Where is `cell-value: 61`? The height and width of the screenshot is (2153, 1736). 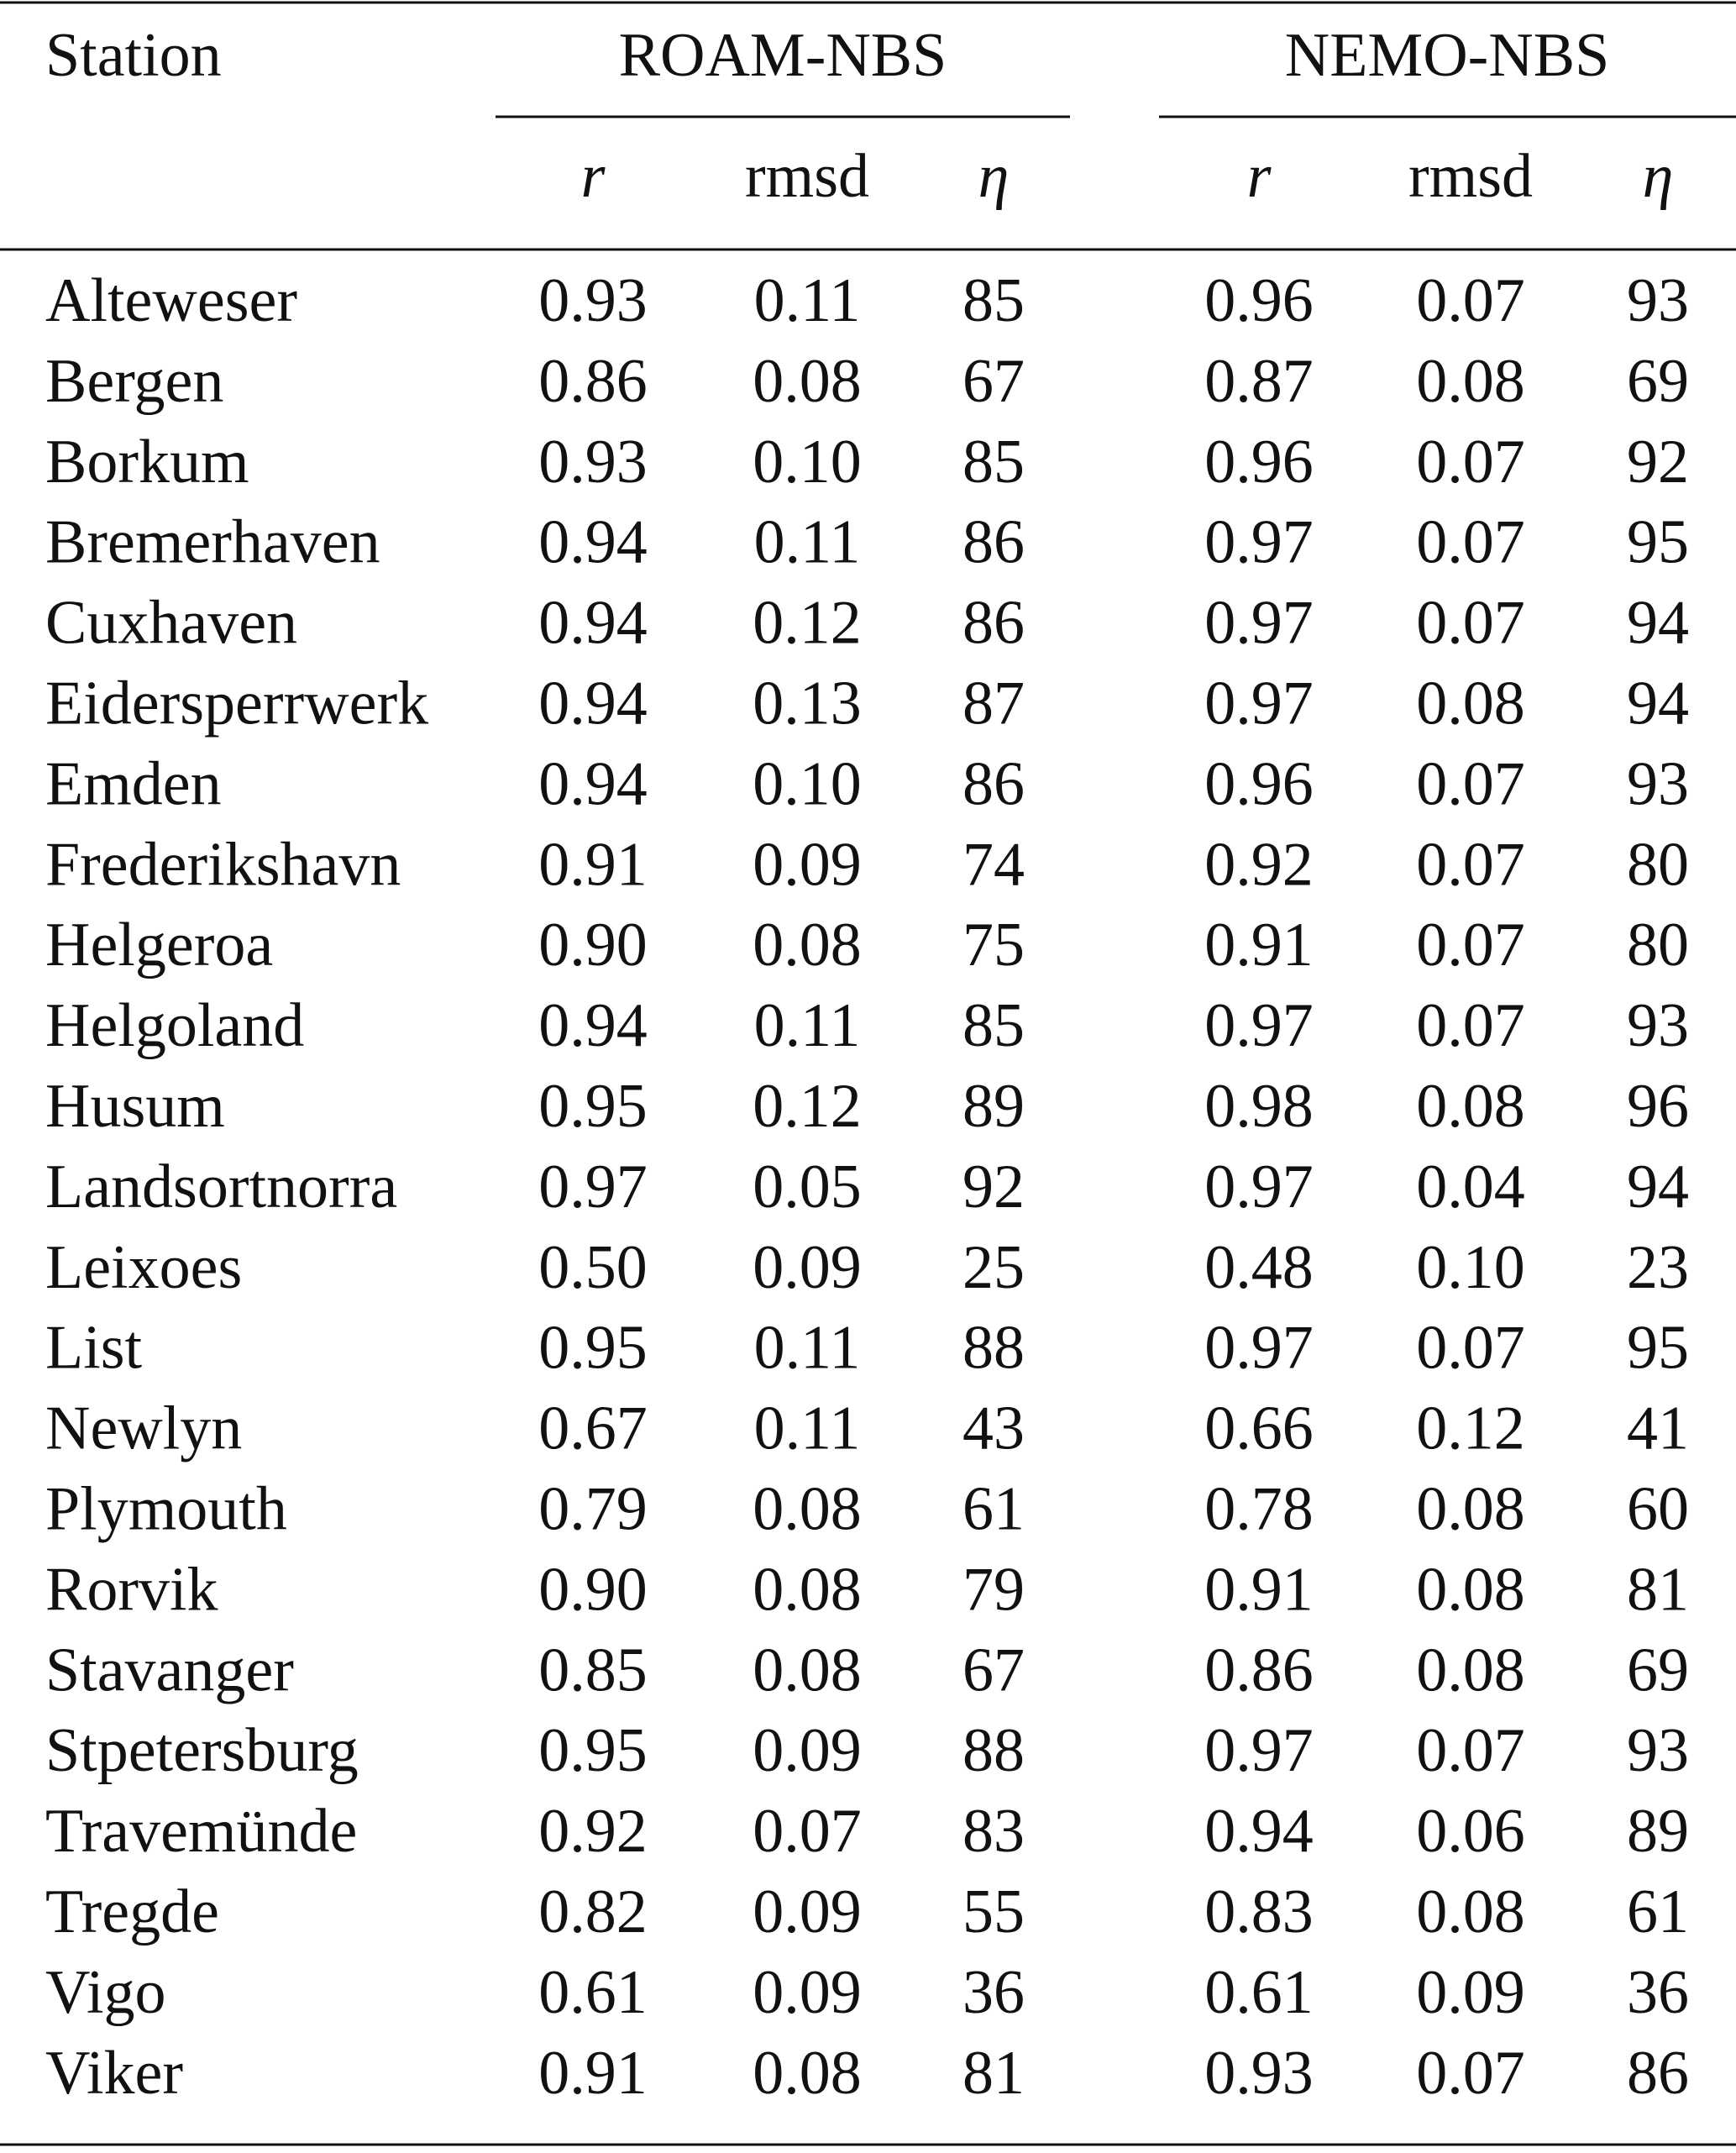 cell-value: 61 is located at coordinates (993, 1508).